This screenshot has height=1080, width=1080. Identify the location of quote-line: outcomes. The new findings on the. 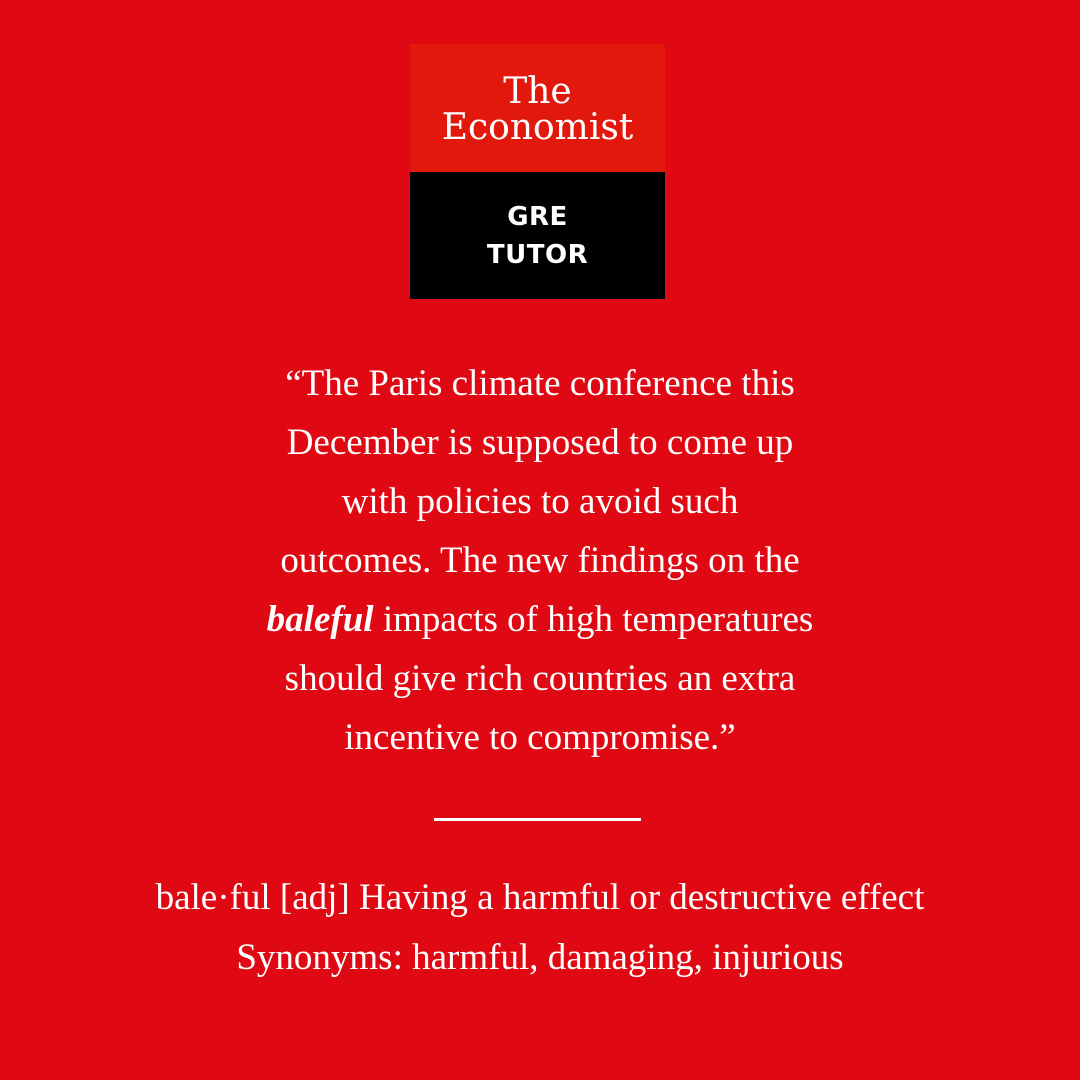
(540, 560).